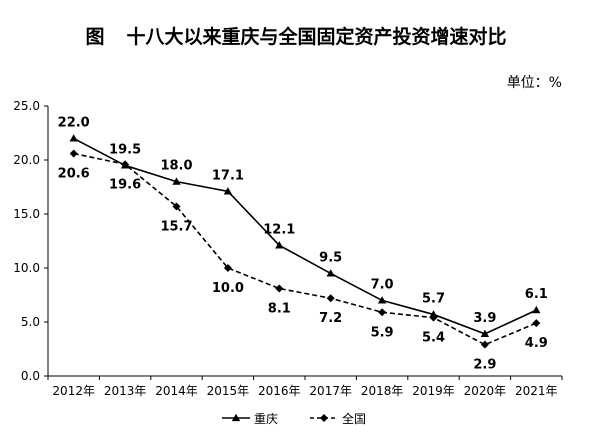 This screenshot has width=592, height=440. Describe the element at coordinates (26, 160) in the screenshot. I see `y-tick-label: 20.0` at that location.